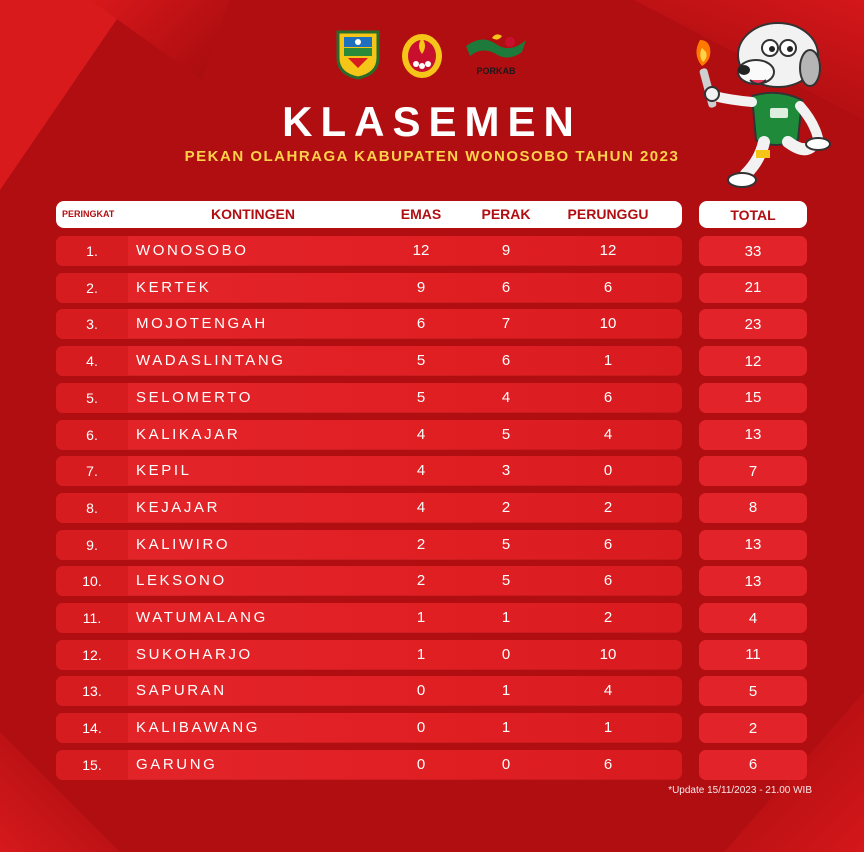 This screenshot has height=852, width=864. What do you see at coordinates (753, 397) in the screenshot?
I see `row-total: 15` at bounding box center [753, 397].